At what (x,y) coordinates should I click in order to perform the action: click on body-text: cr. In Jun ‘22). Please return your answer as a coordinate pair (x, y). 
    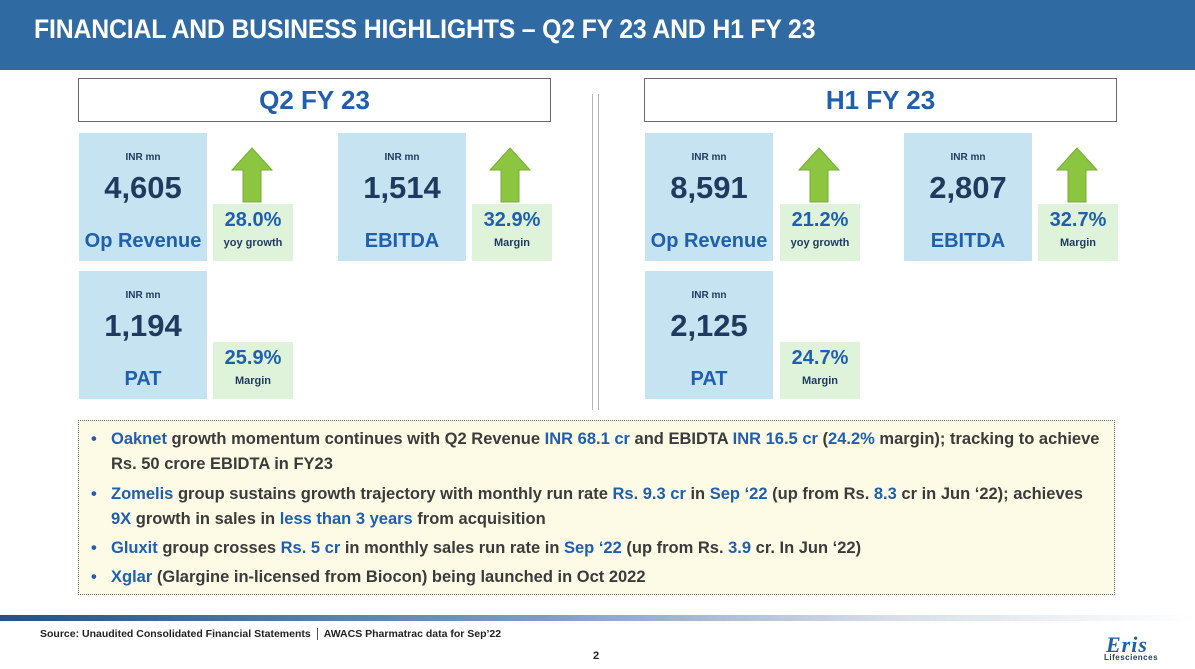
    Looking at the image, I should click on (806, 548).